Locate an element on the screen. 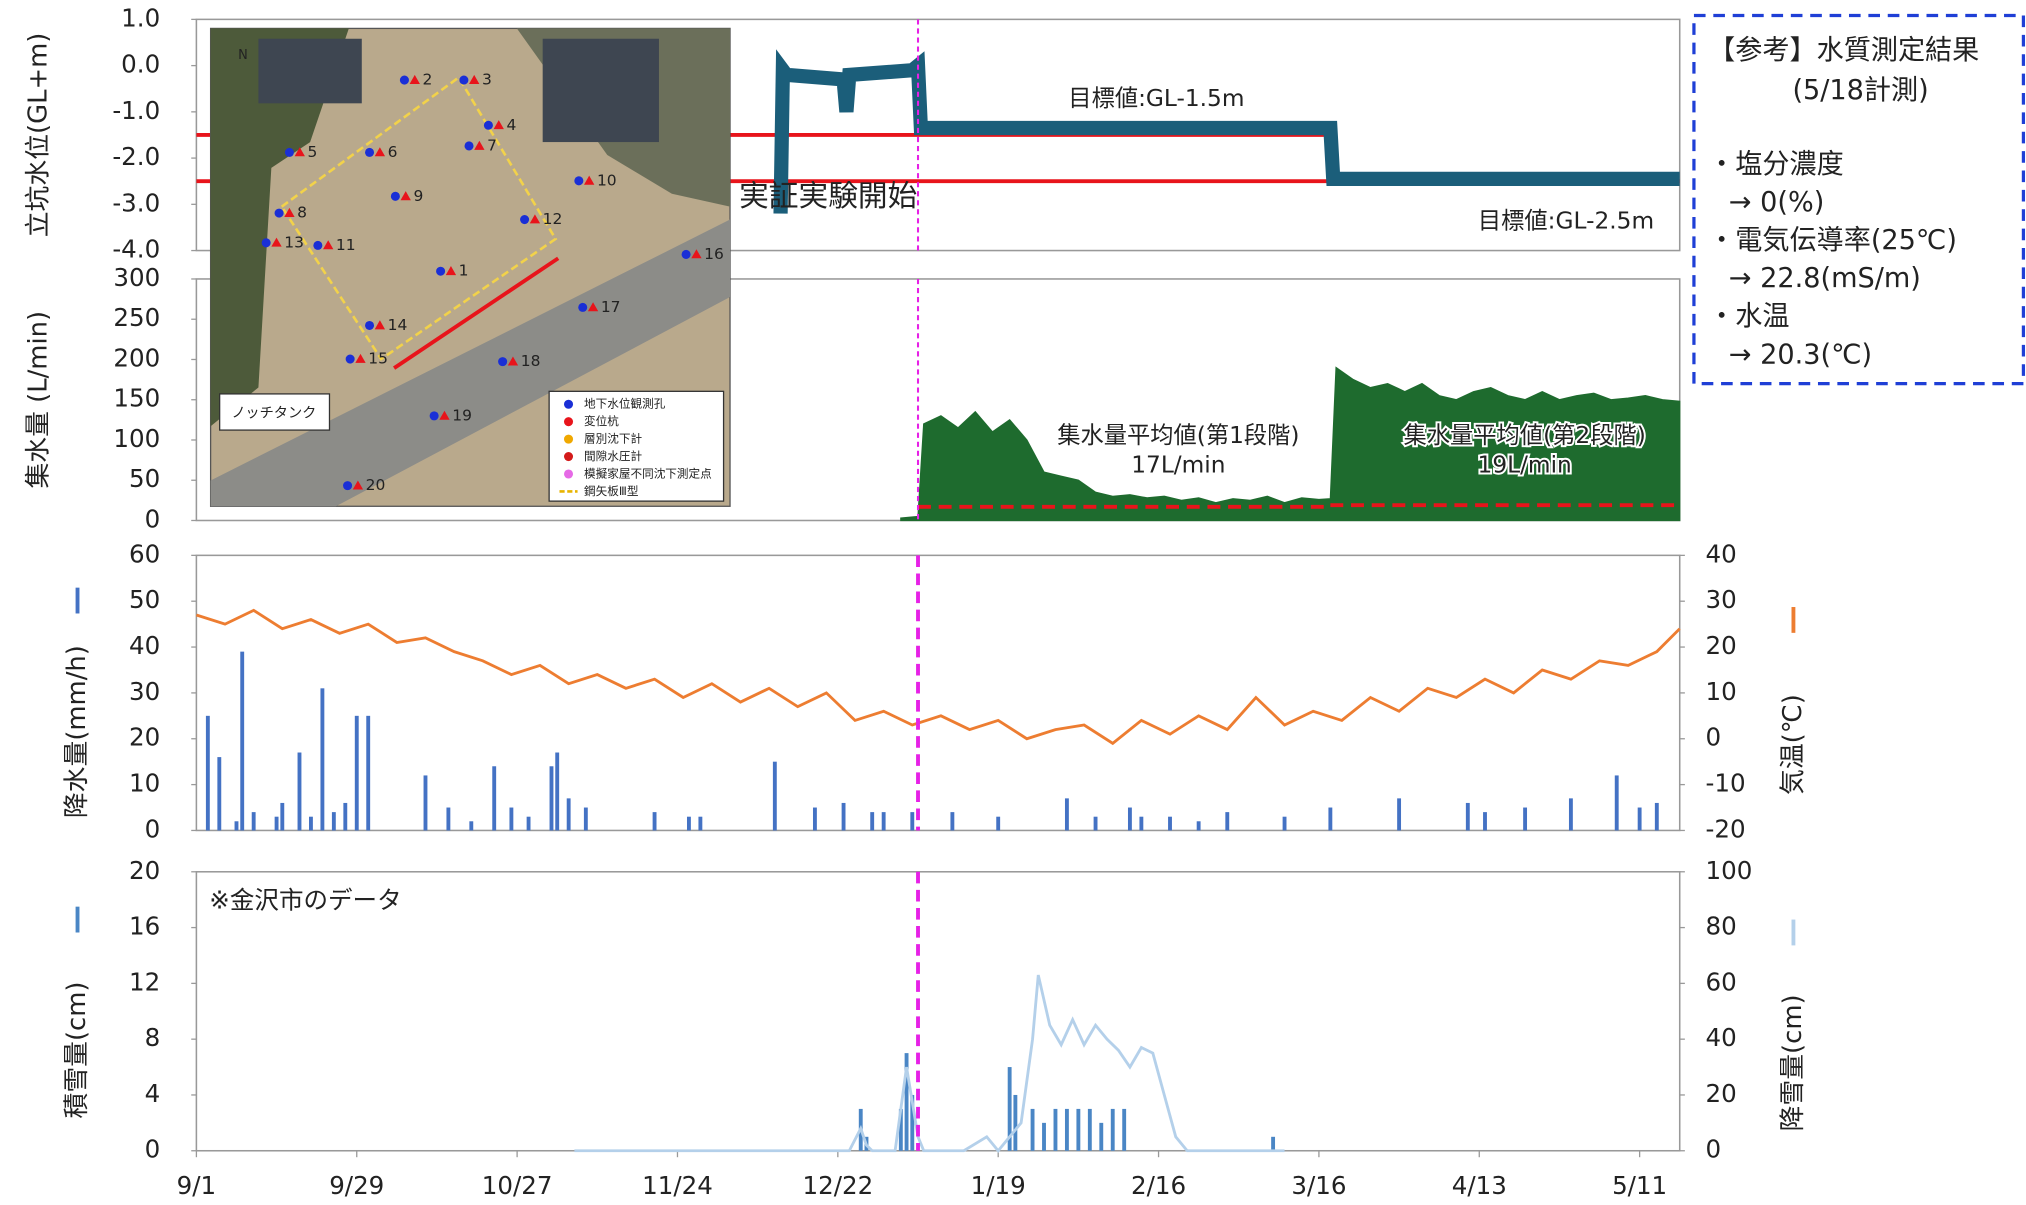 Image resolution: width=2026 pixels, height=1205 pixels. map-north: N is located at coordinates (243, 55).